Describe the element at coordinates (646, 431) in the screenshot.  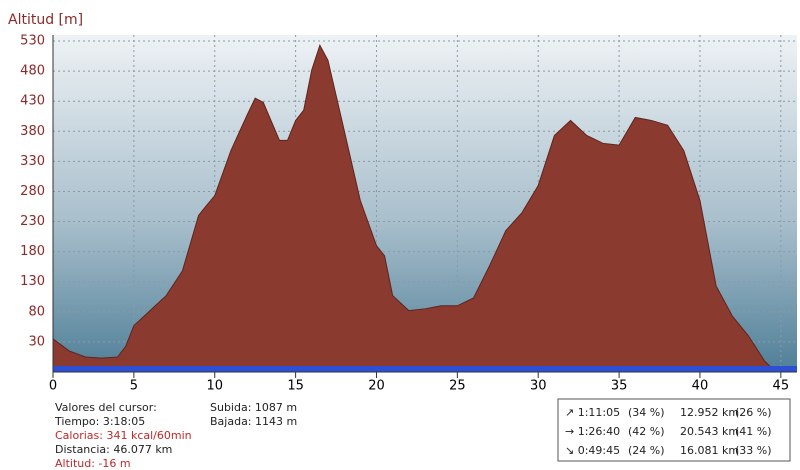
I see `summary-cell: (42 %)` at that location.